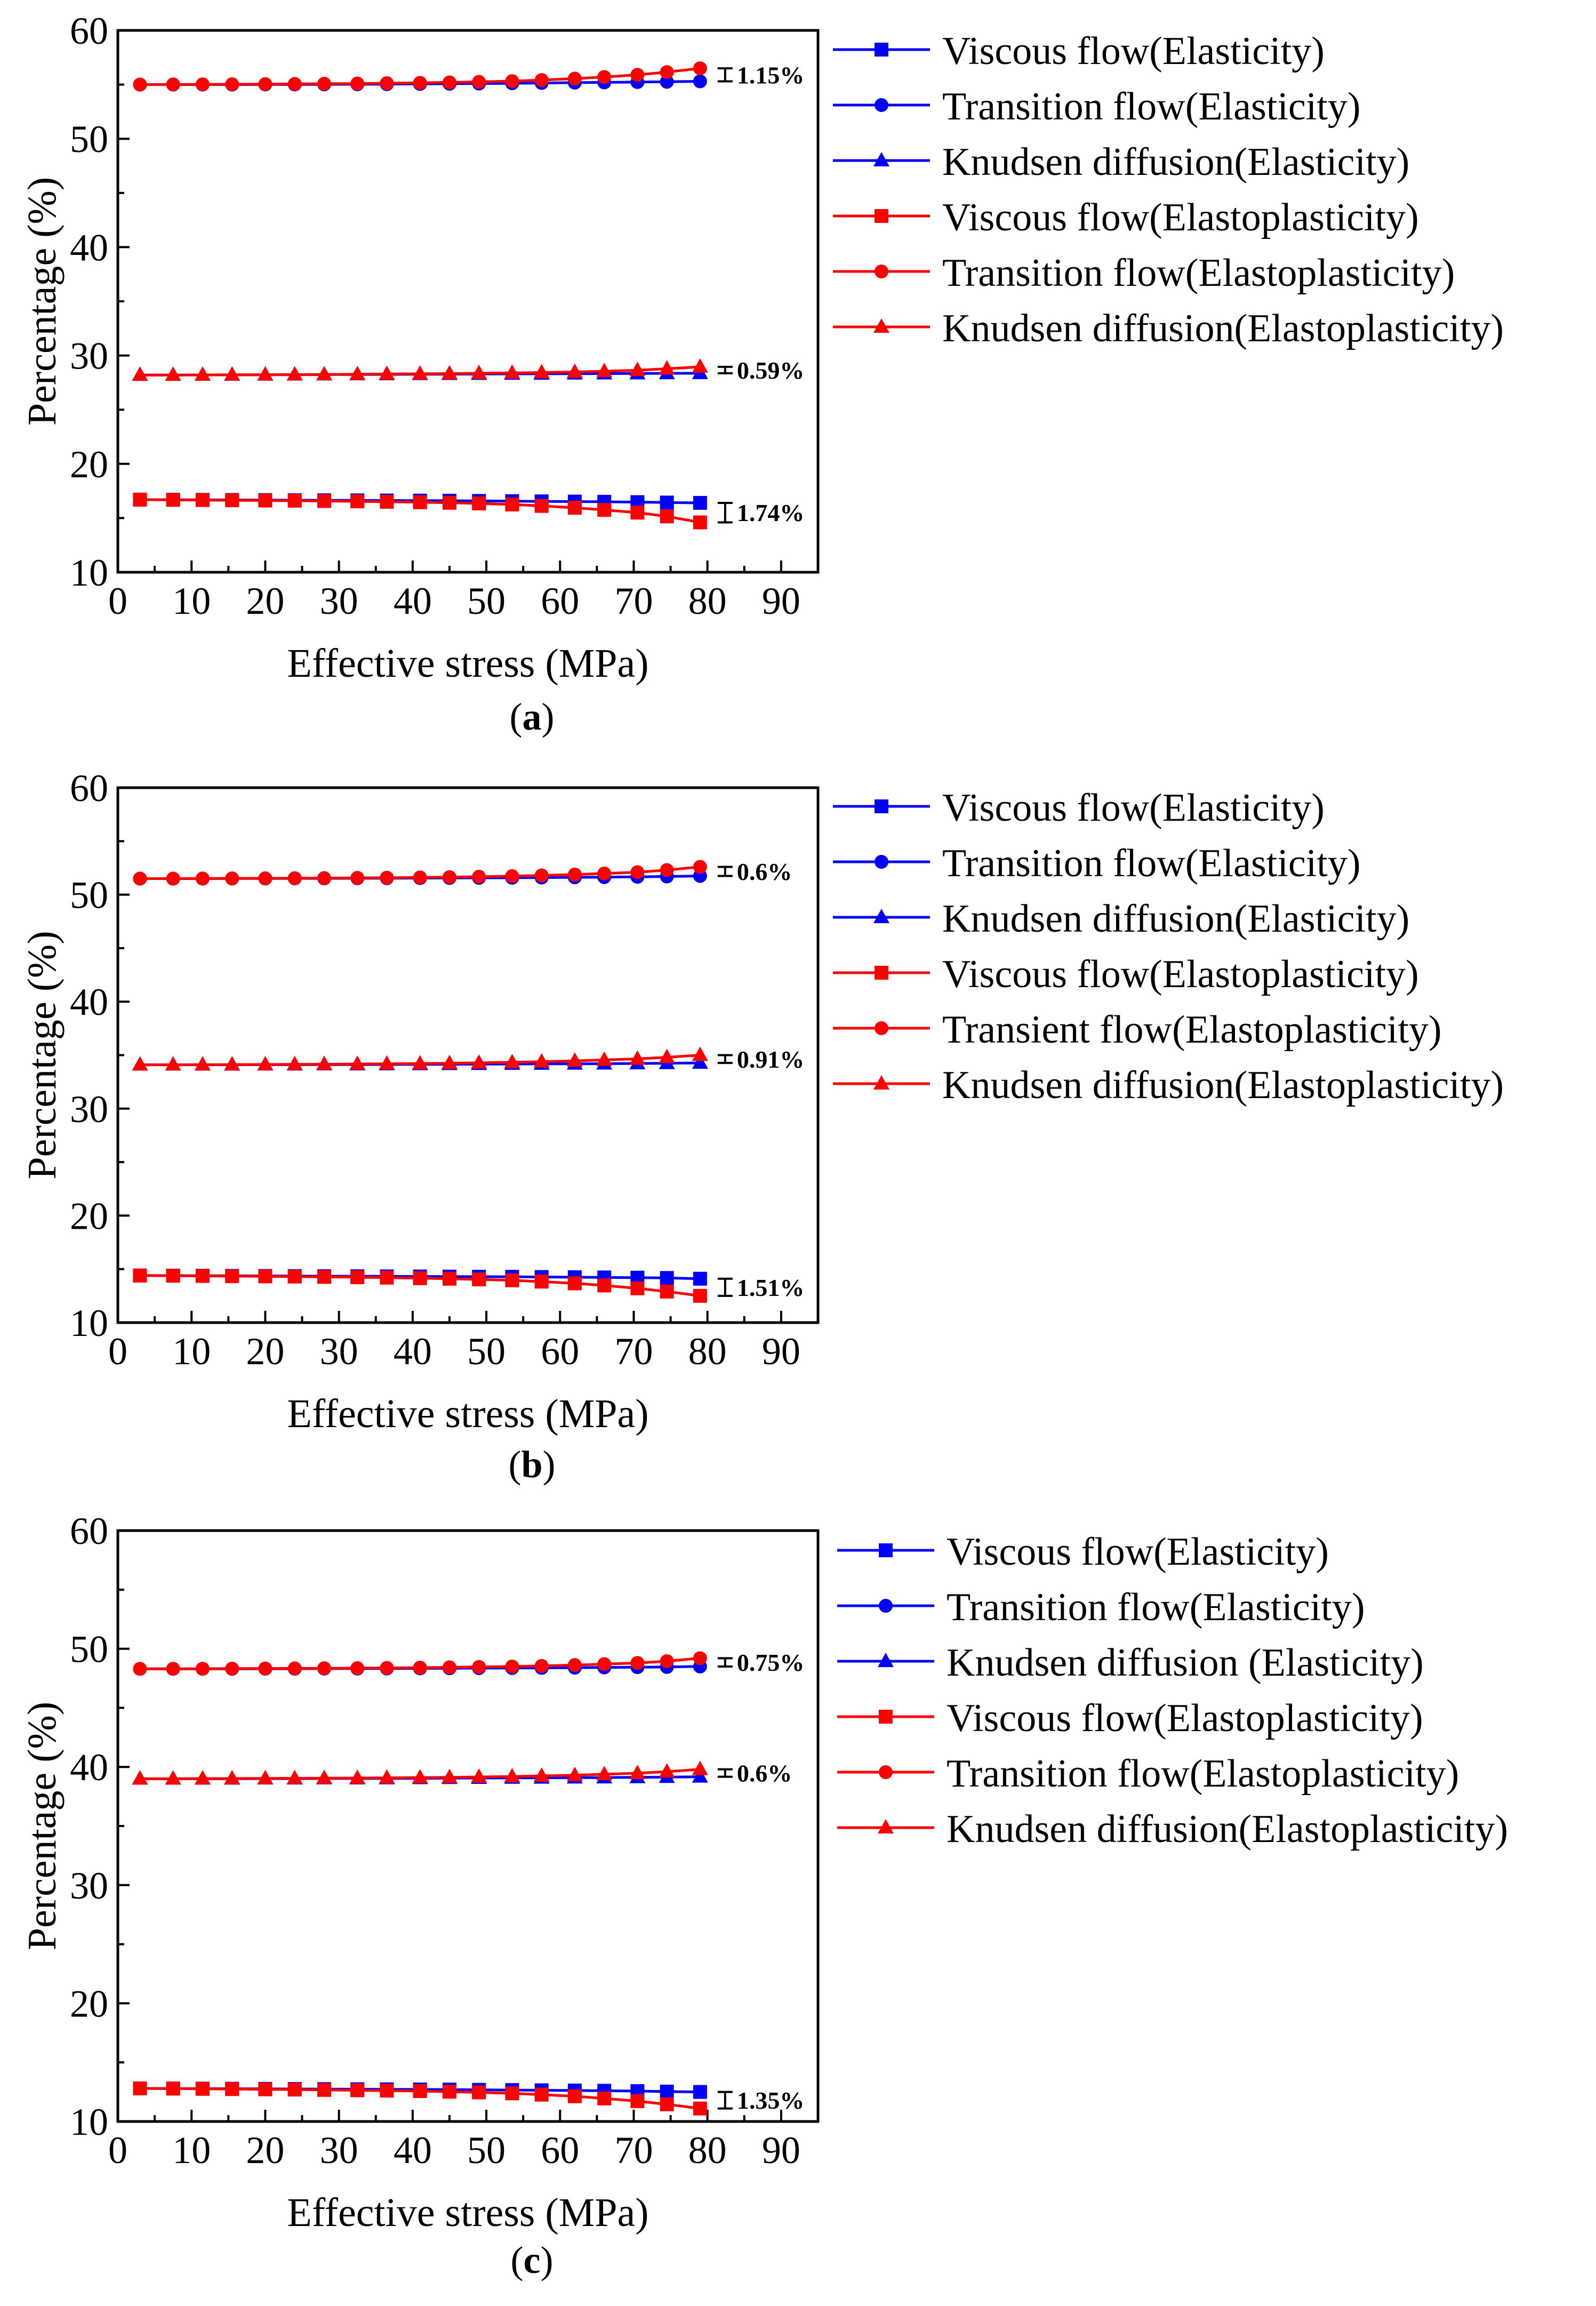 The width and height of the screenshot is (1596, 2306). I want to click on difference-annotation: 1.51%, so click(761, 1287).